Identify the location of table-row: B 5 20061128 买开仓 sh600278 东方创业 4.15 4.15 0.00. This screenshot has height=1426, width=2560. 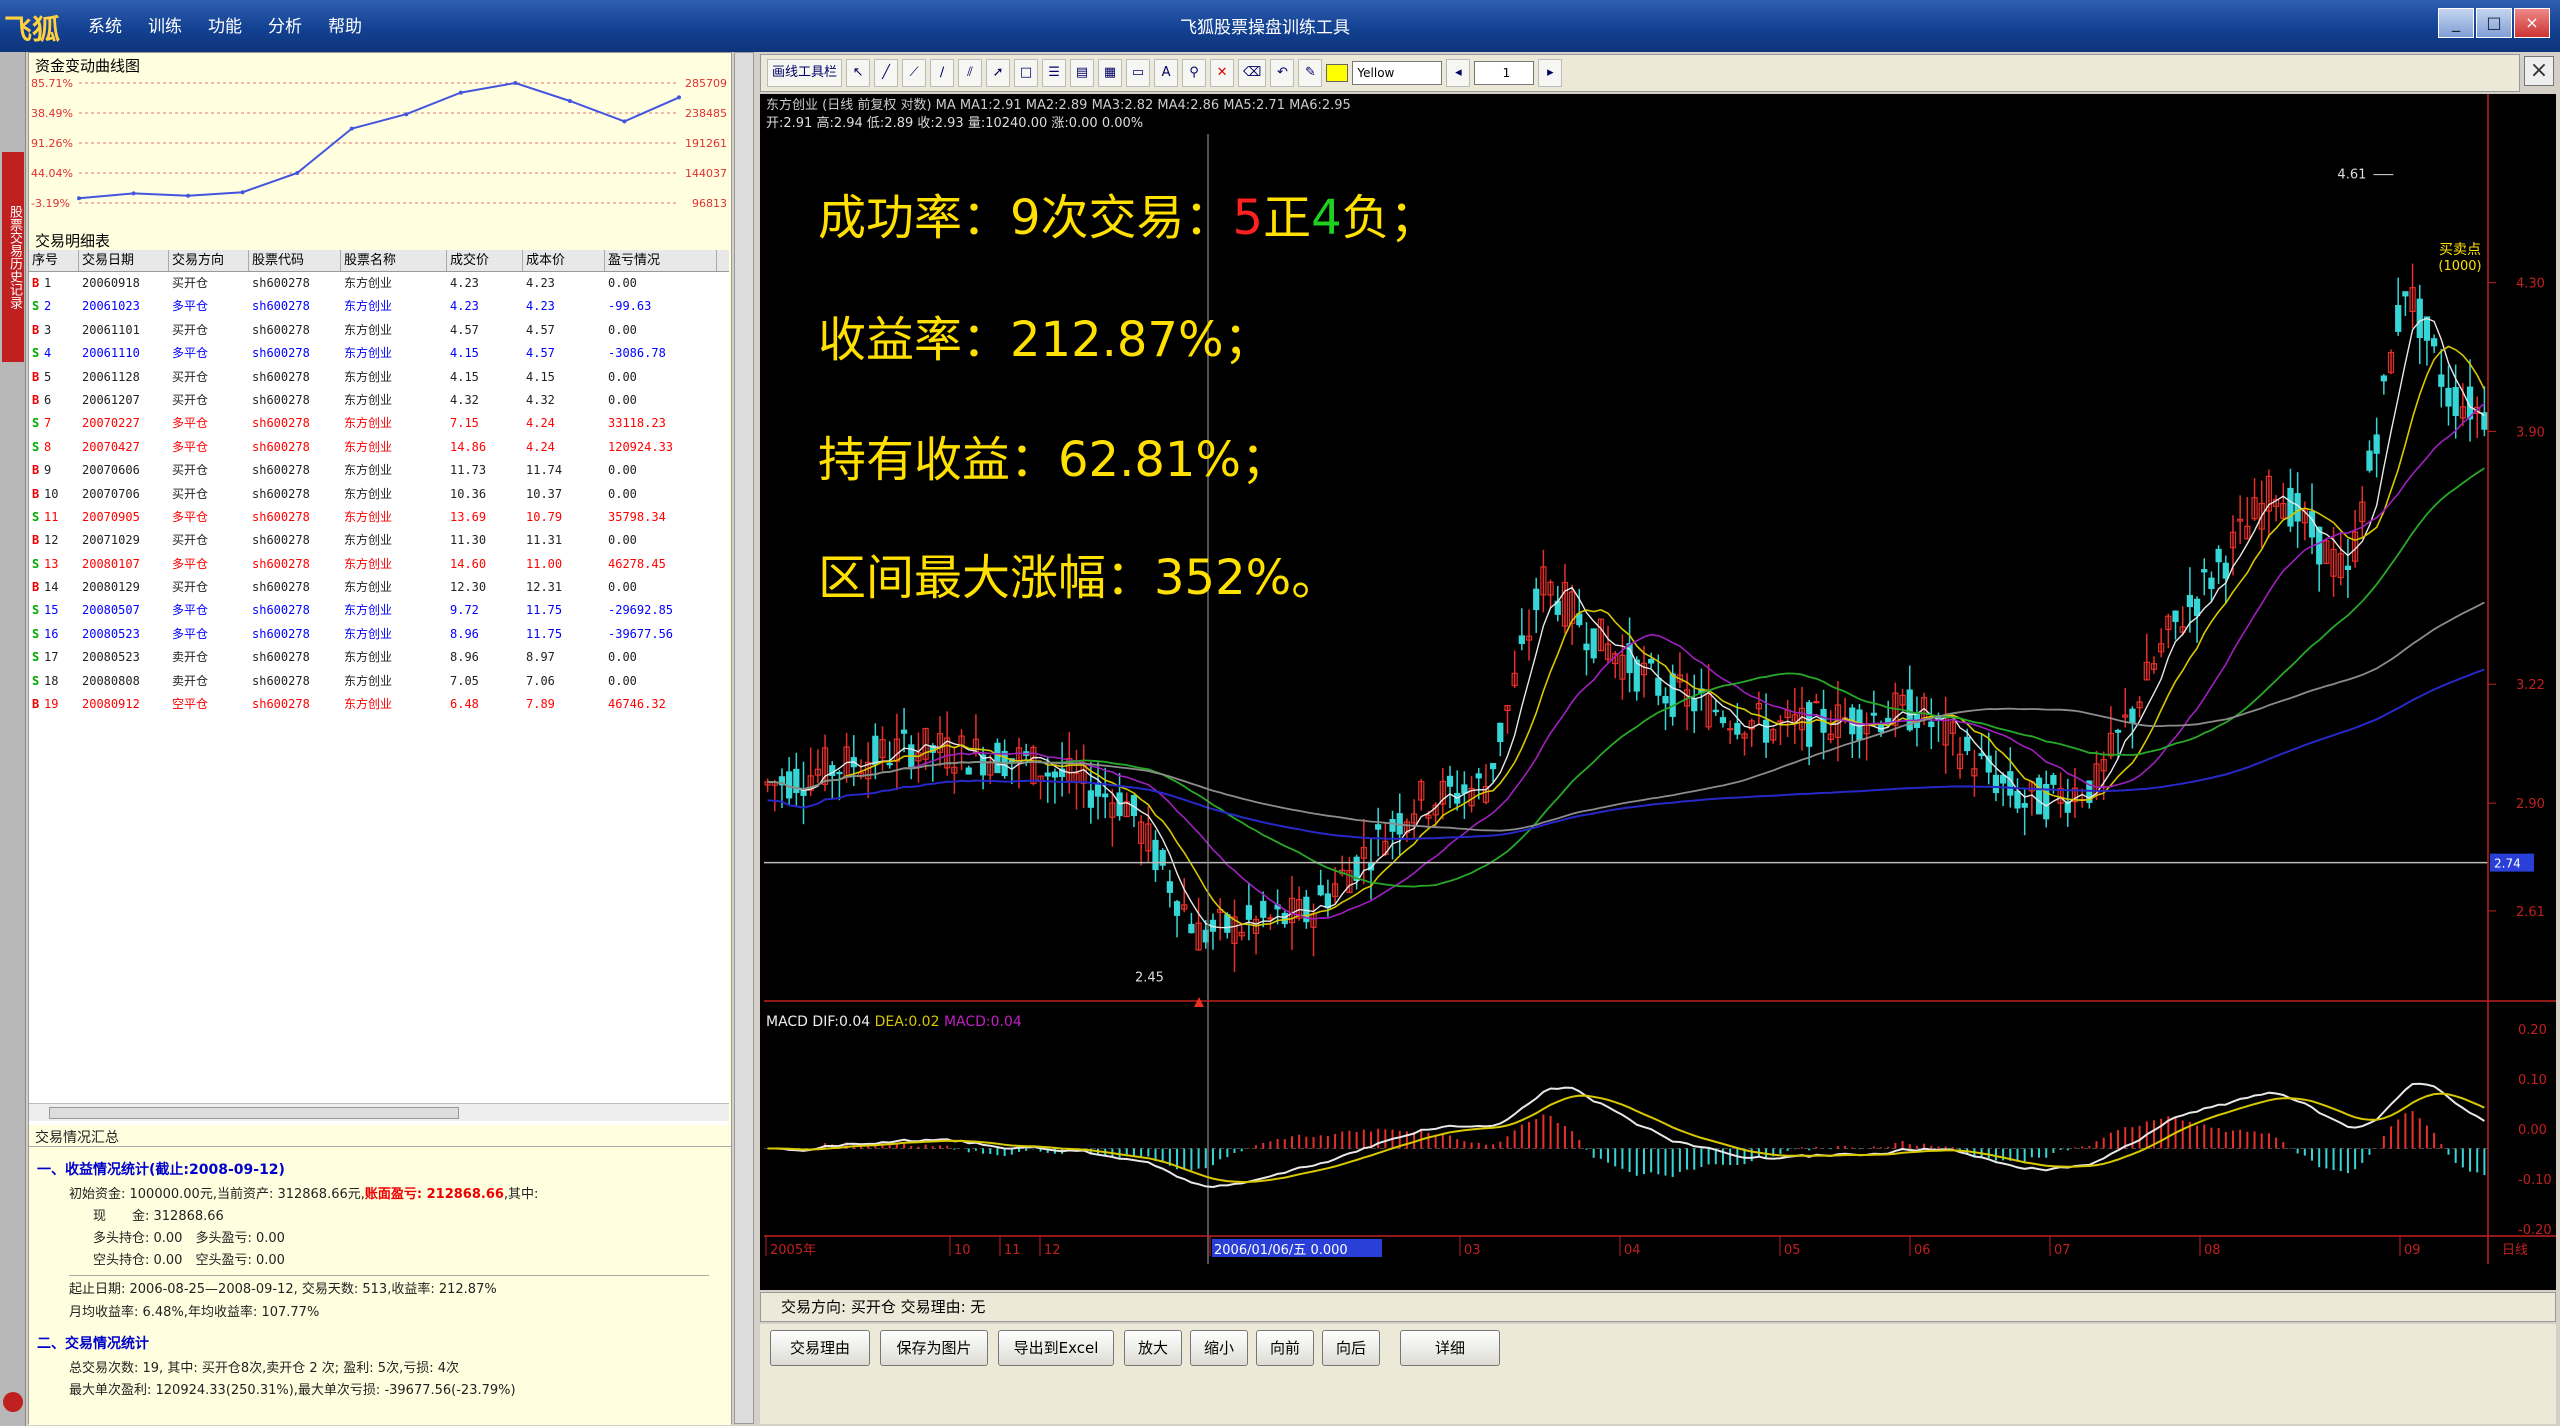
(379, 377).